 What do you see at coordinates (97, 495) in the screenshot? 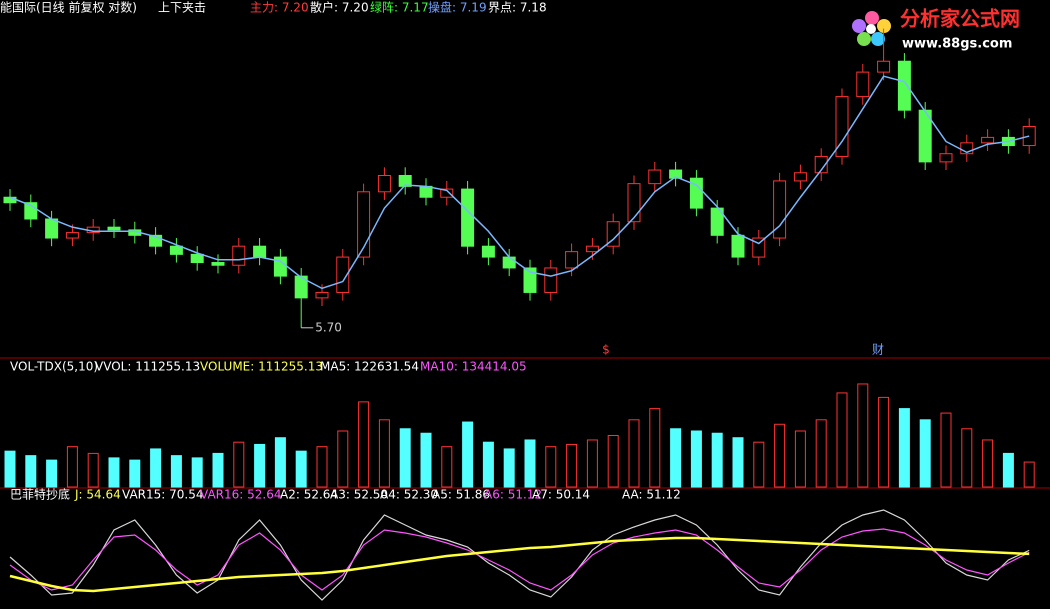
I see `legend-text: J: 54.64` at bounding box center [97, 495].